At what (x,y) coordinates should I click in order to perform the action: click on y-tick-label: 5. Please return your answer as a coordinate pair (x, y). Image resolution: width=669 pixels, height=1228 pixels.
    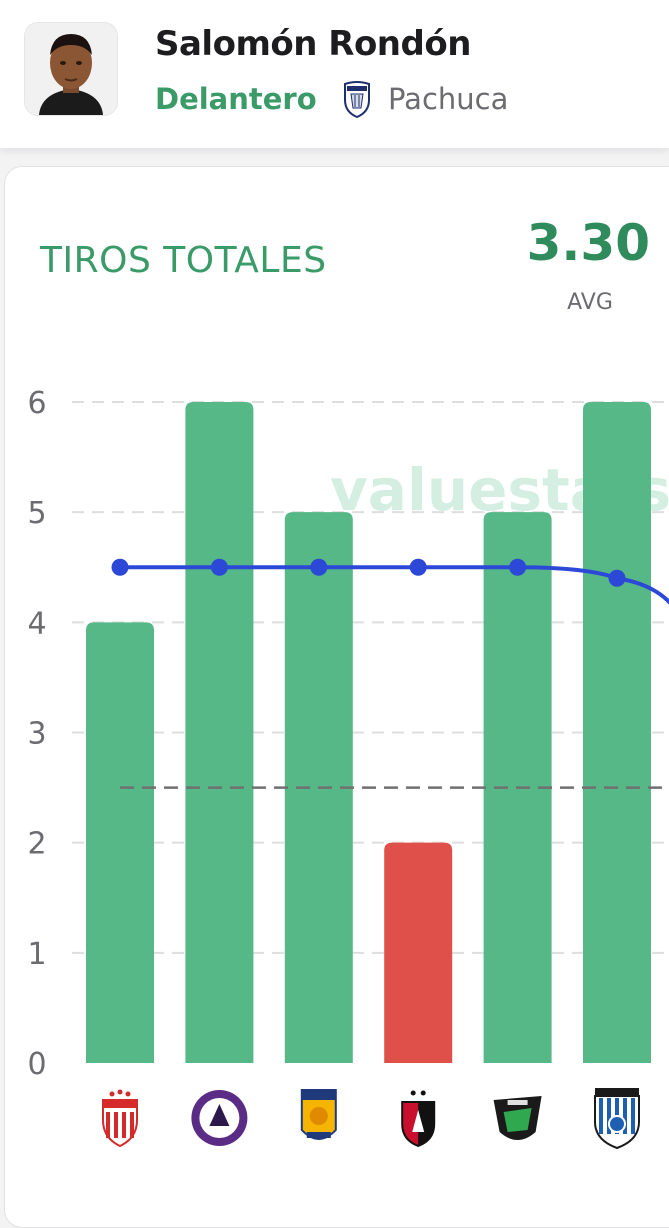
    Looking at the image, I should click on (36, 513).